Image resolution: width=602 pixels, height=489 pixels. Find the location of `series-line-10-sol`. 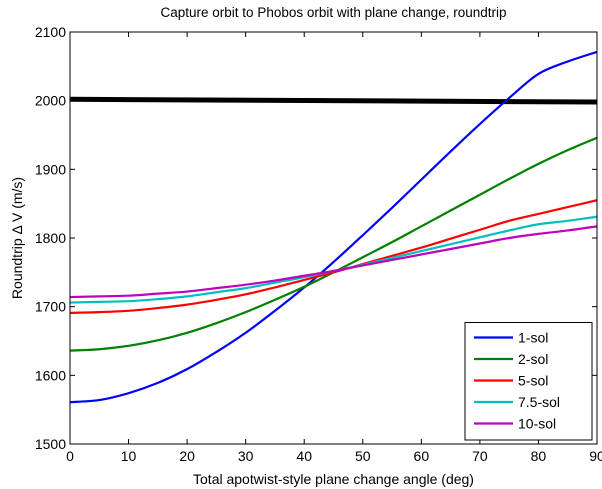

series-line-10-sol is located at coordinates (333, 262).